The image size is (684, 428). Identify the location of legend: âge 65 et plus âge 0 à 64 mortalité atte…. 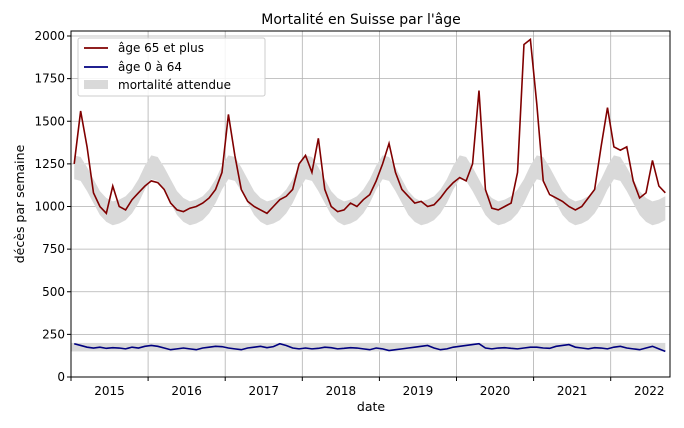
(171, 67).